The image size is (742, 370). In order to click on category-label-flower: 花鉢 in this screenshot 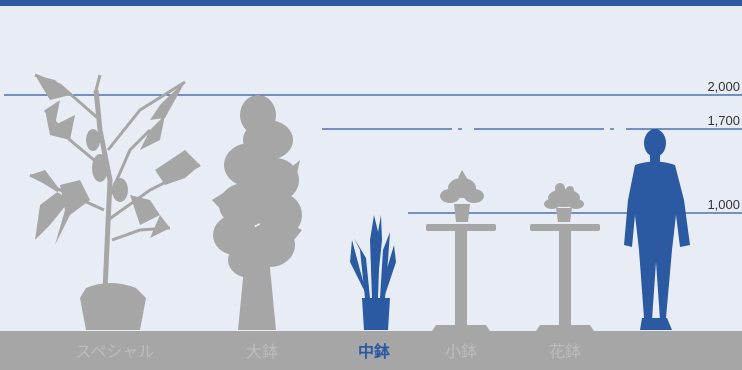, I will do `click(565, 351)`.